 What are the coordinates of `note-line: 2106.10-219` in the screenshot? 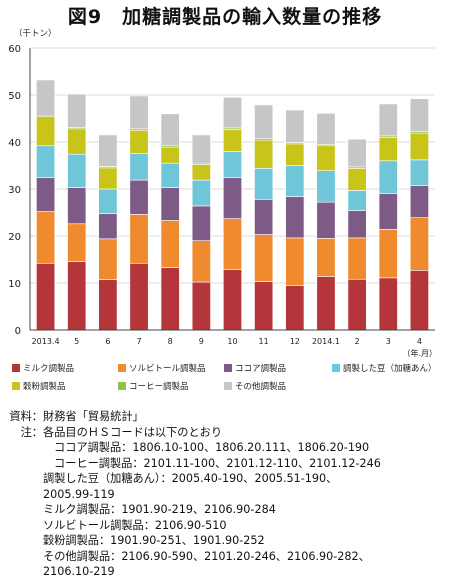 It's located at (79, 571).